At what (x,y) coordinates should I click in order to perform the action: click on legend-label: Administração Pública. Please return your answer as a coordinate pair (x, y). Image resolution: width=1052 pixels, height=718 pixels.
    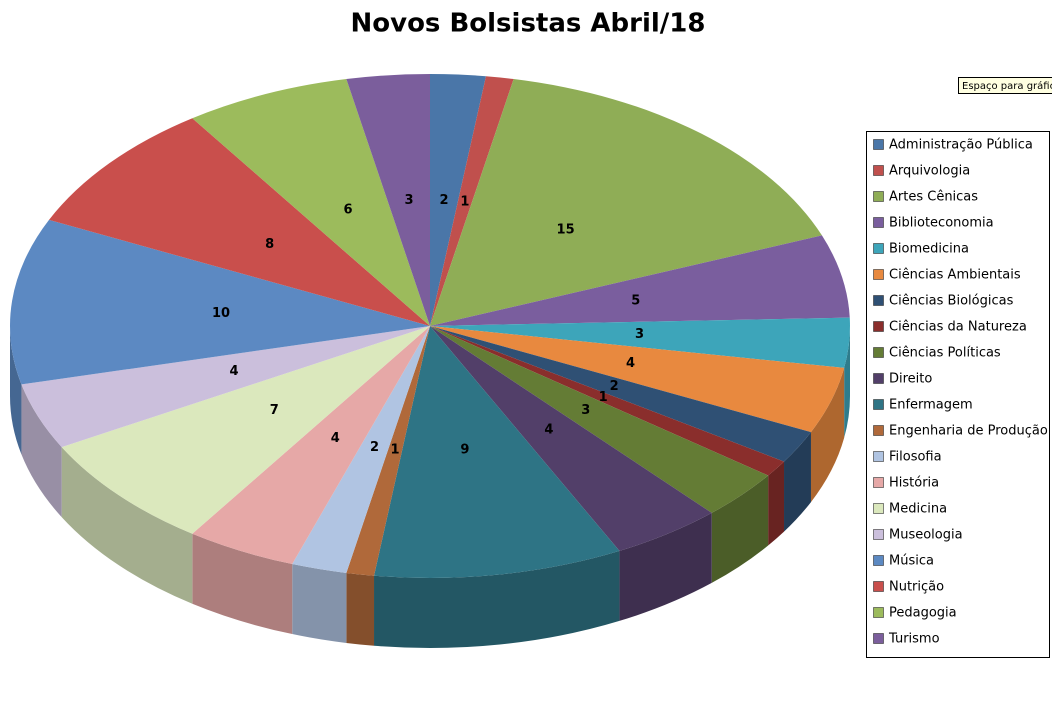
    Looking at the image, I should click on (961, 145).